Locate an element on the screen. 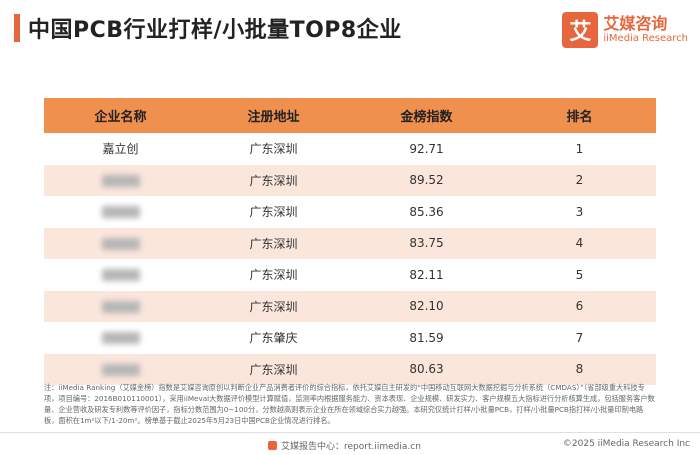  iimedia-logo: 艾 艾媒咨询 iiMedia Research is located at coordinates (625, 30).